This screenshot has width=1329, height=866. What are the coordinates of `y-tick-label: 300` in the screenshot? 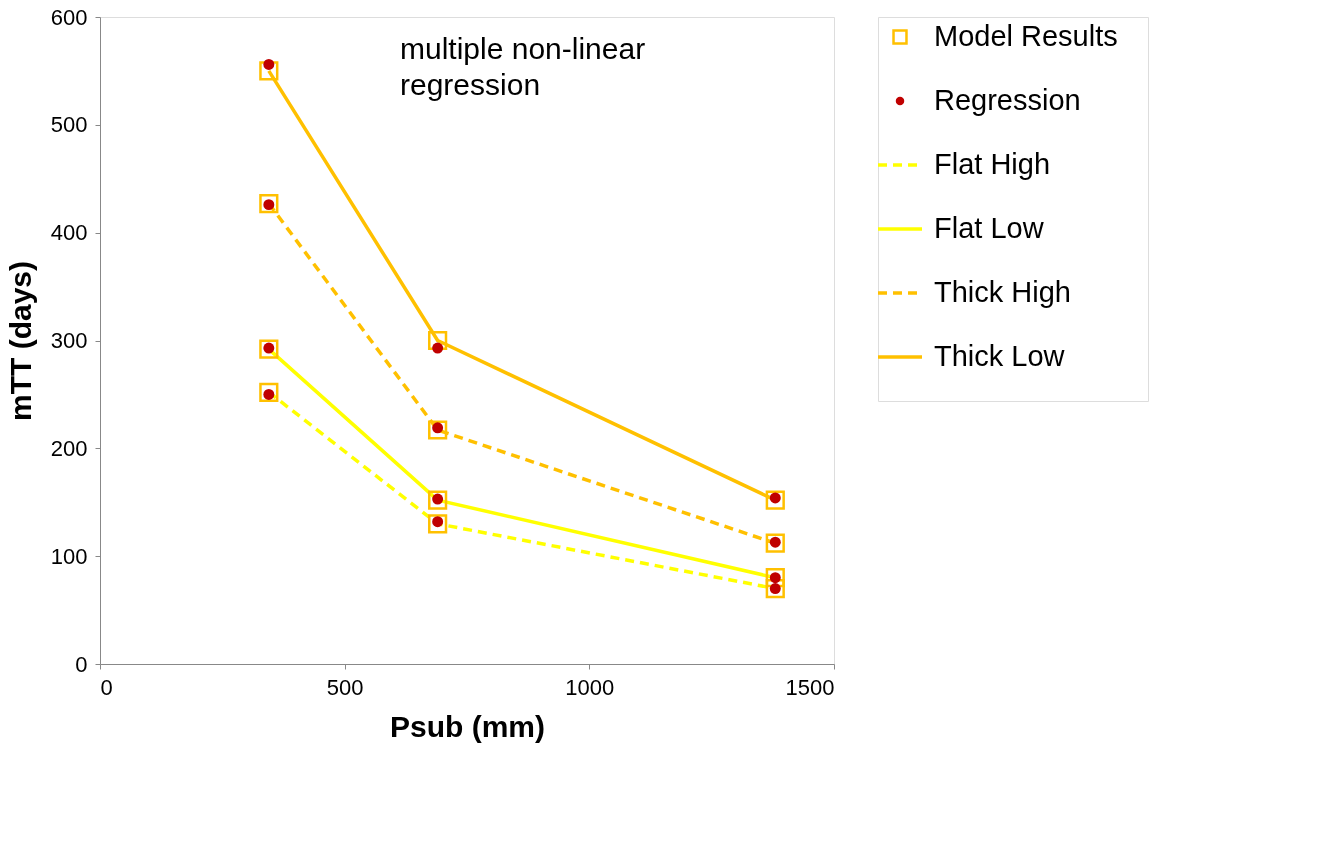 It's located at (69, 340).